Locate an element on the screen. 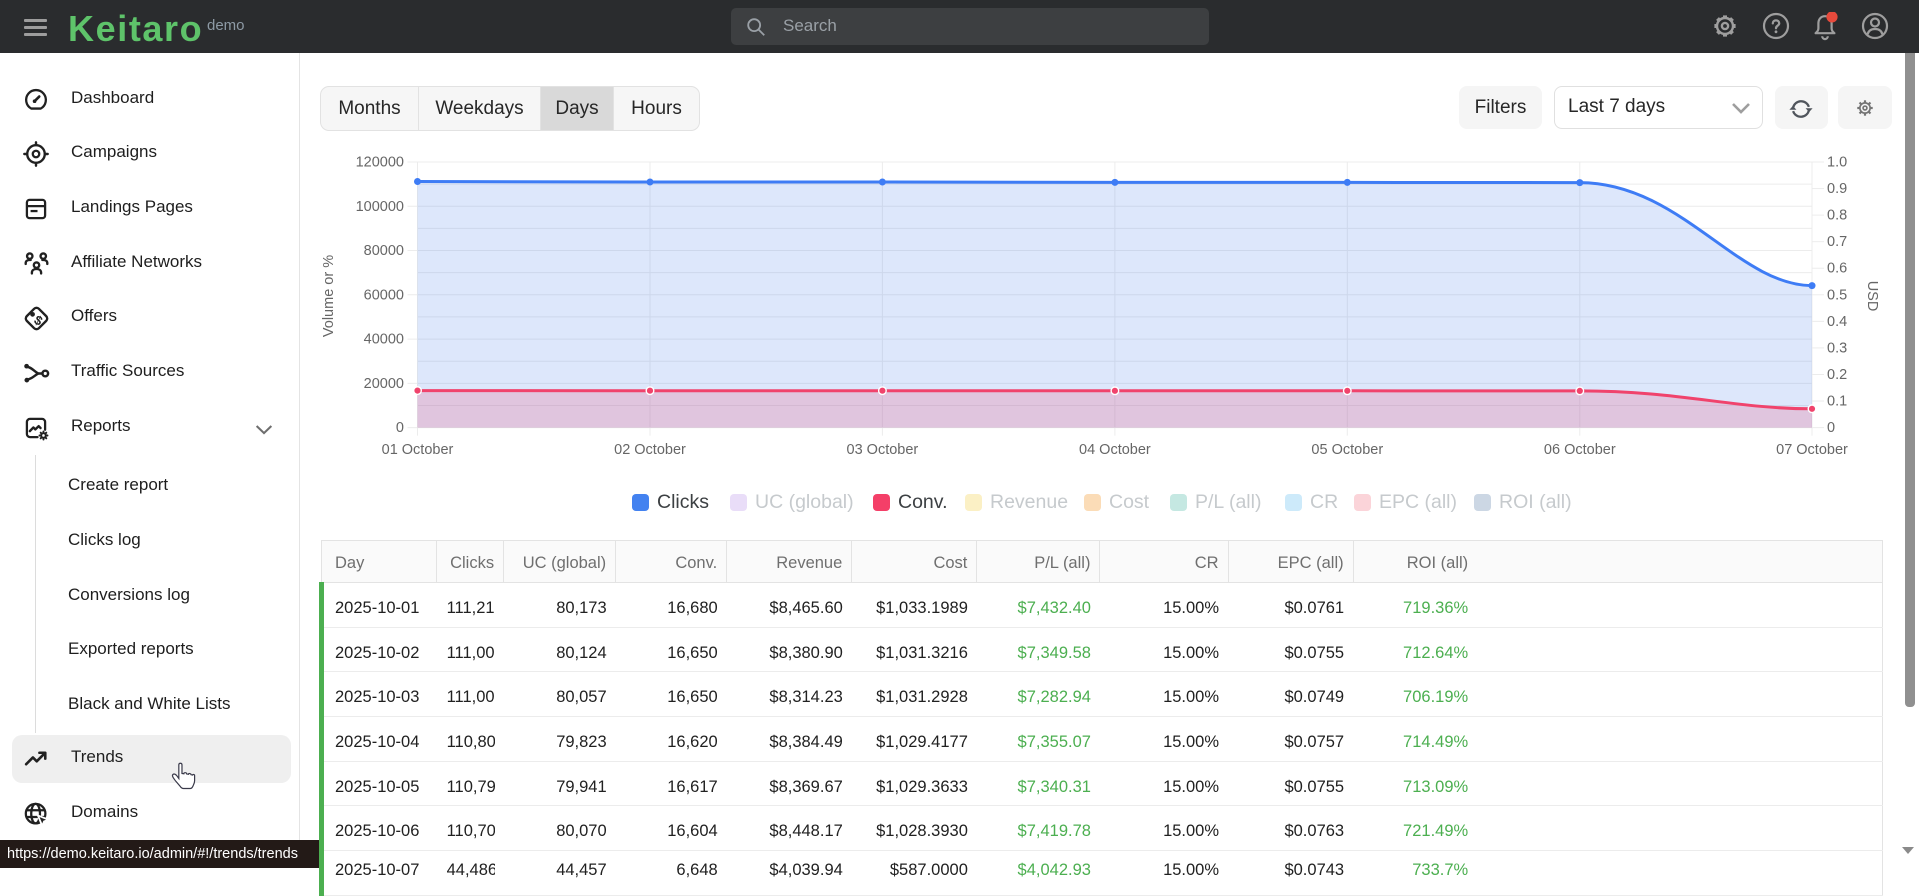 Image resolution: width=1919 pixels, height=896 pixels. svg-text: 05 October is located at coordinates (1347, 450).